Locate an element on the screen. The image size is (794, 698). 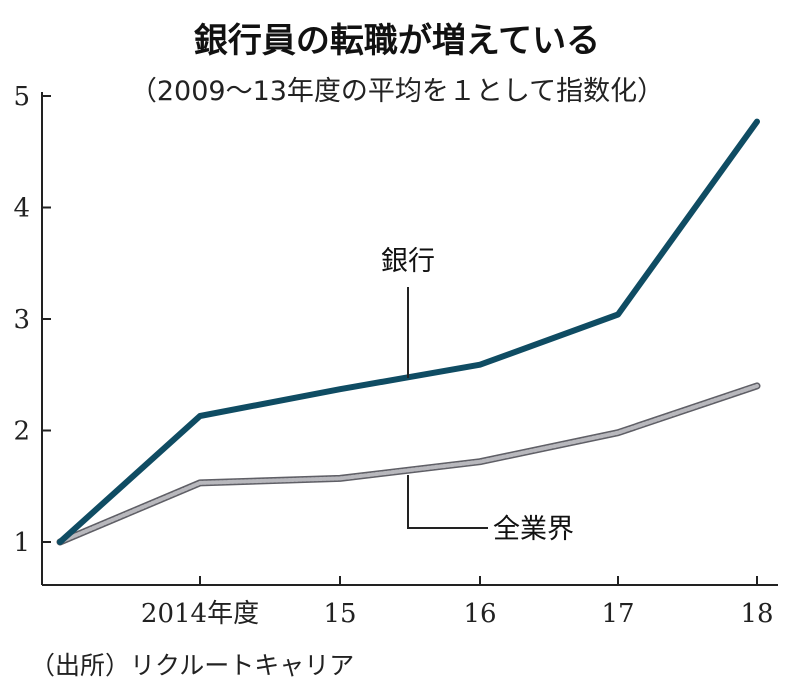
x-tick-label: 2014年度 is located at coordinates (200, 614).